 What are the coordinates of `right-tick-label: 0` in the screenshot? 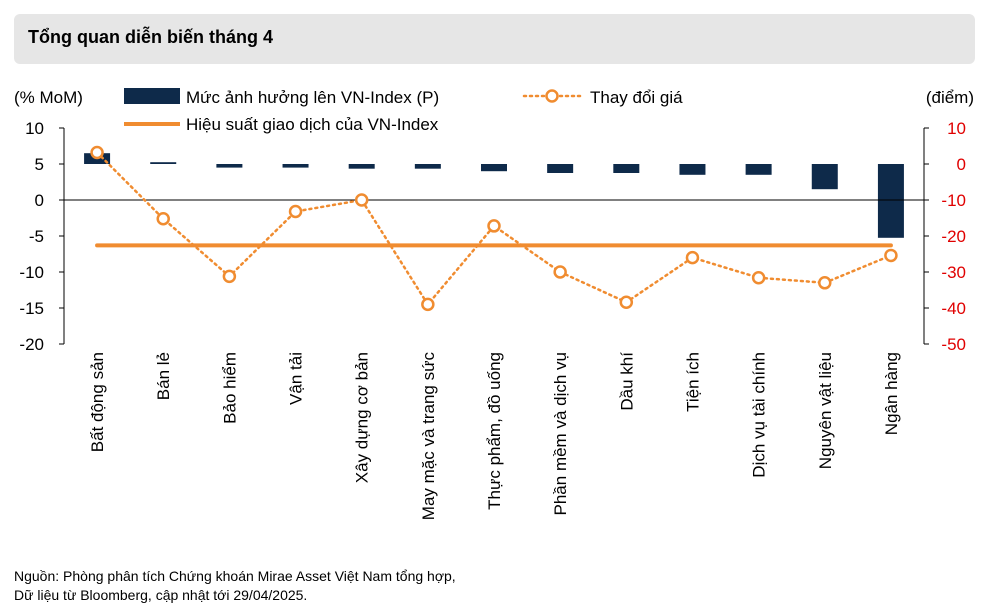 It's located at (961, 164).